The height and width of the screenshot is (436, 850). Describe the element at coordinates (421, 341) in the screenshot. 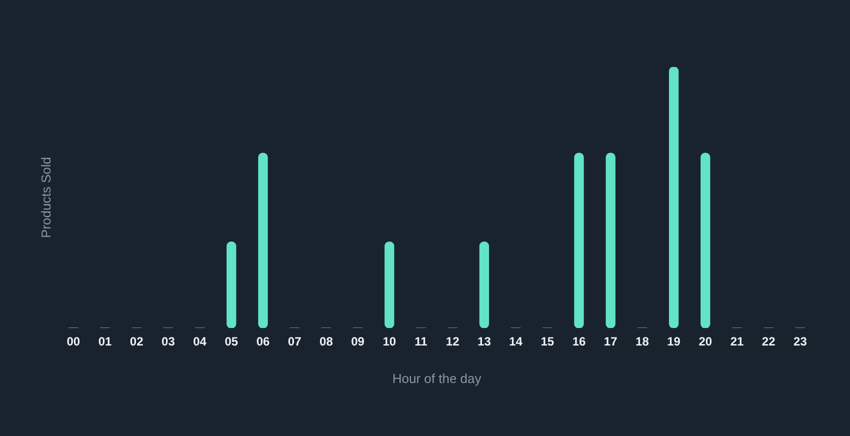

I see `x-tick-label: 11` at that location.